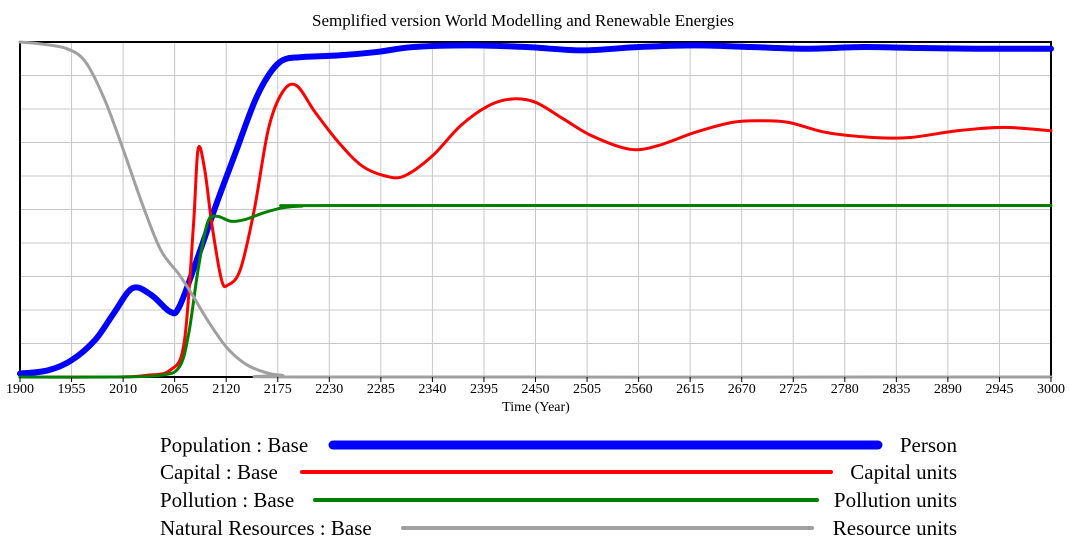  Describe the element at coordinates (929, 445) in the screenshot. I see `legend-unit-population: Person` at that location.